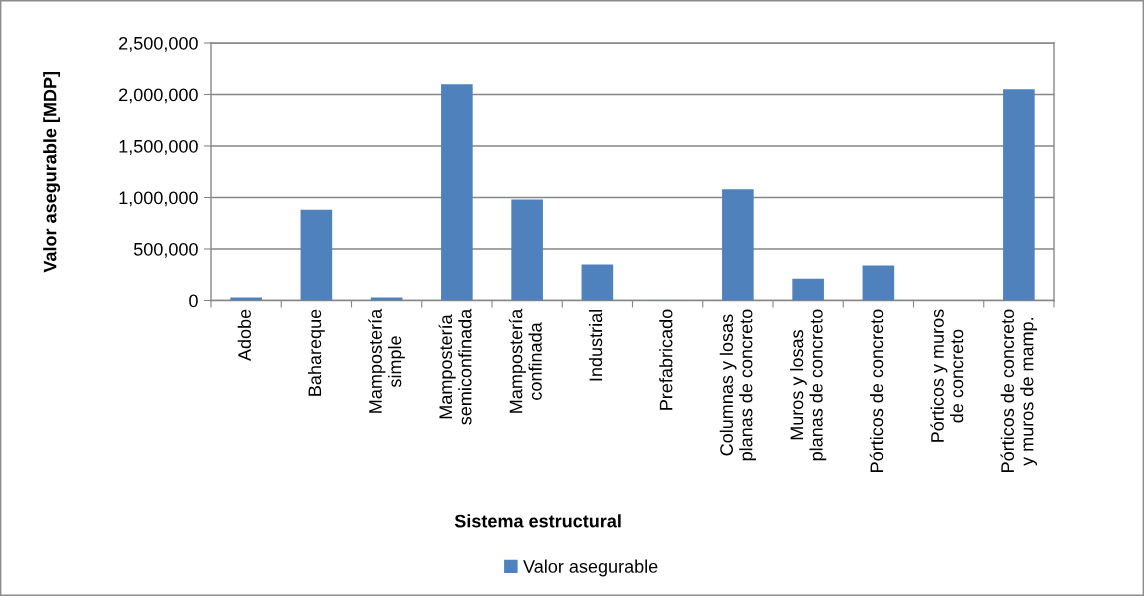  Describe the element at coordinates (158, 44) in the screenshot. I see `y-tick-label: 2,500,000` at that location.